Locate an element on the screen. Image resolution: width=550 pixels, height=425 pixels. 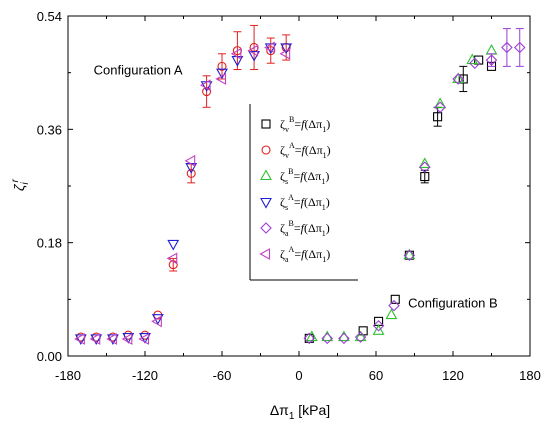
x-axis-title-sub: 1 is located at coordinates (292, 416).